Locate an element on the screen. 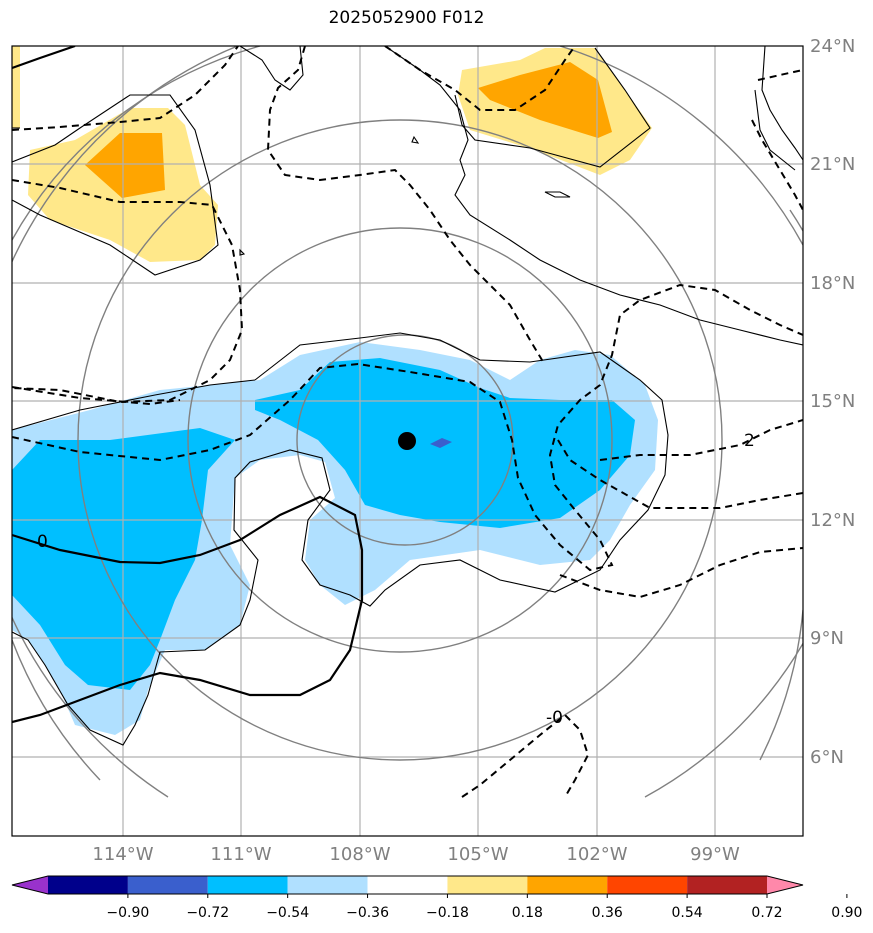 This screenshot has width=873, height=933. colorbar-tick-label: 0.18 is located at coordinates (527, 913).